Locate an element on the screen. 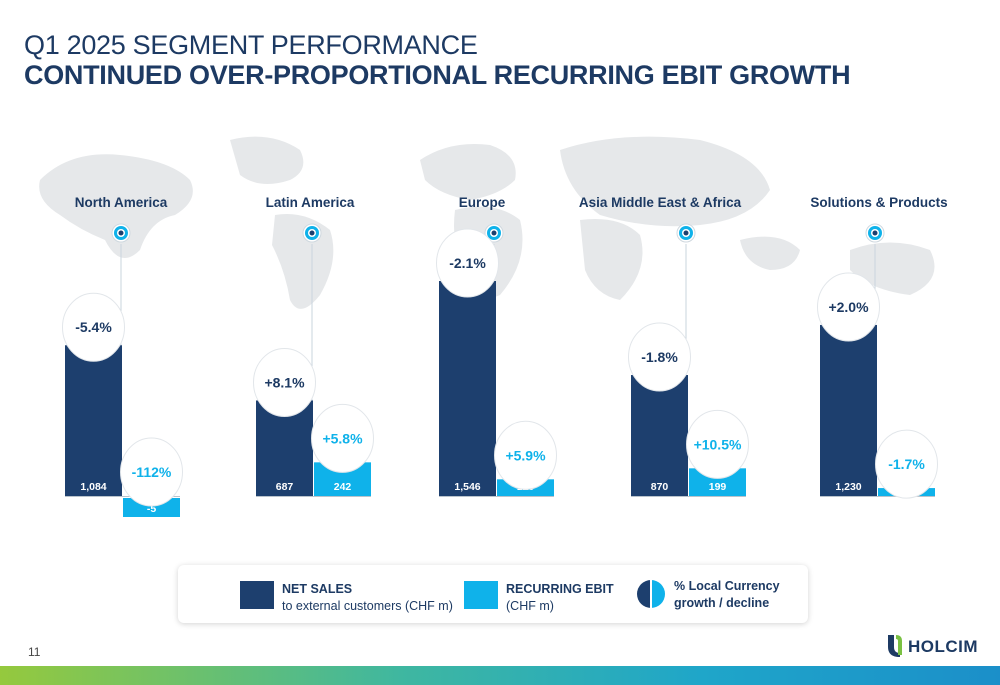 Image resolution: width=1000 pixels, height=685 pixels. logo-text: HOLCIM is located at coordinates (943, 646).